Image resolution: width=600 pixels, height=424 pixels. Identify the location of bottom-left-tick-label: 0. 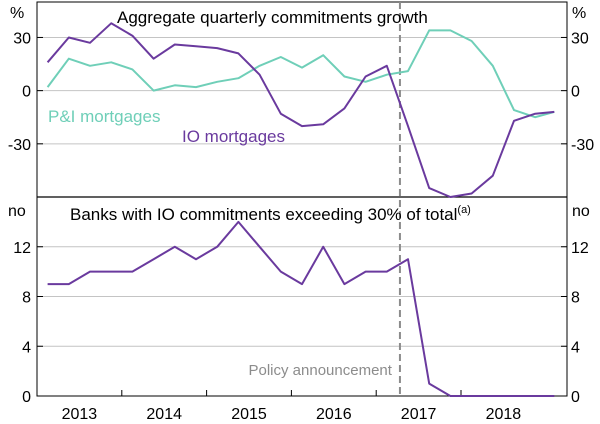
(26, 397).